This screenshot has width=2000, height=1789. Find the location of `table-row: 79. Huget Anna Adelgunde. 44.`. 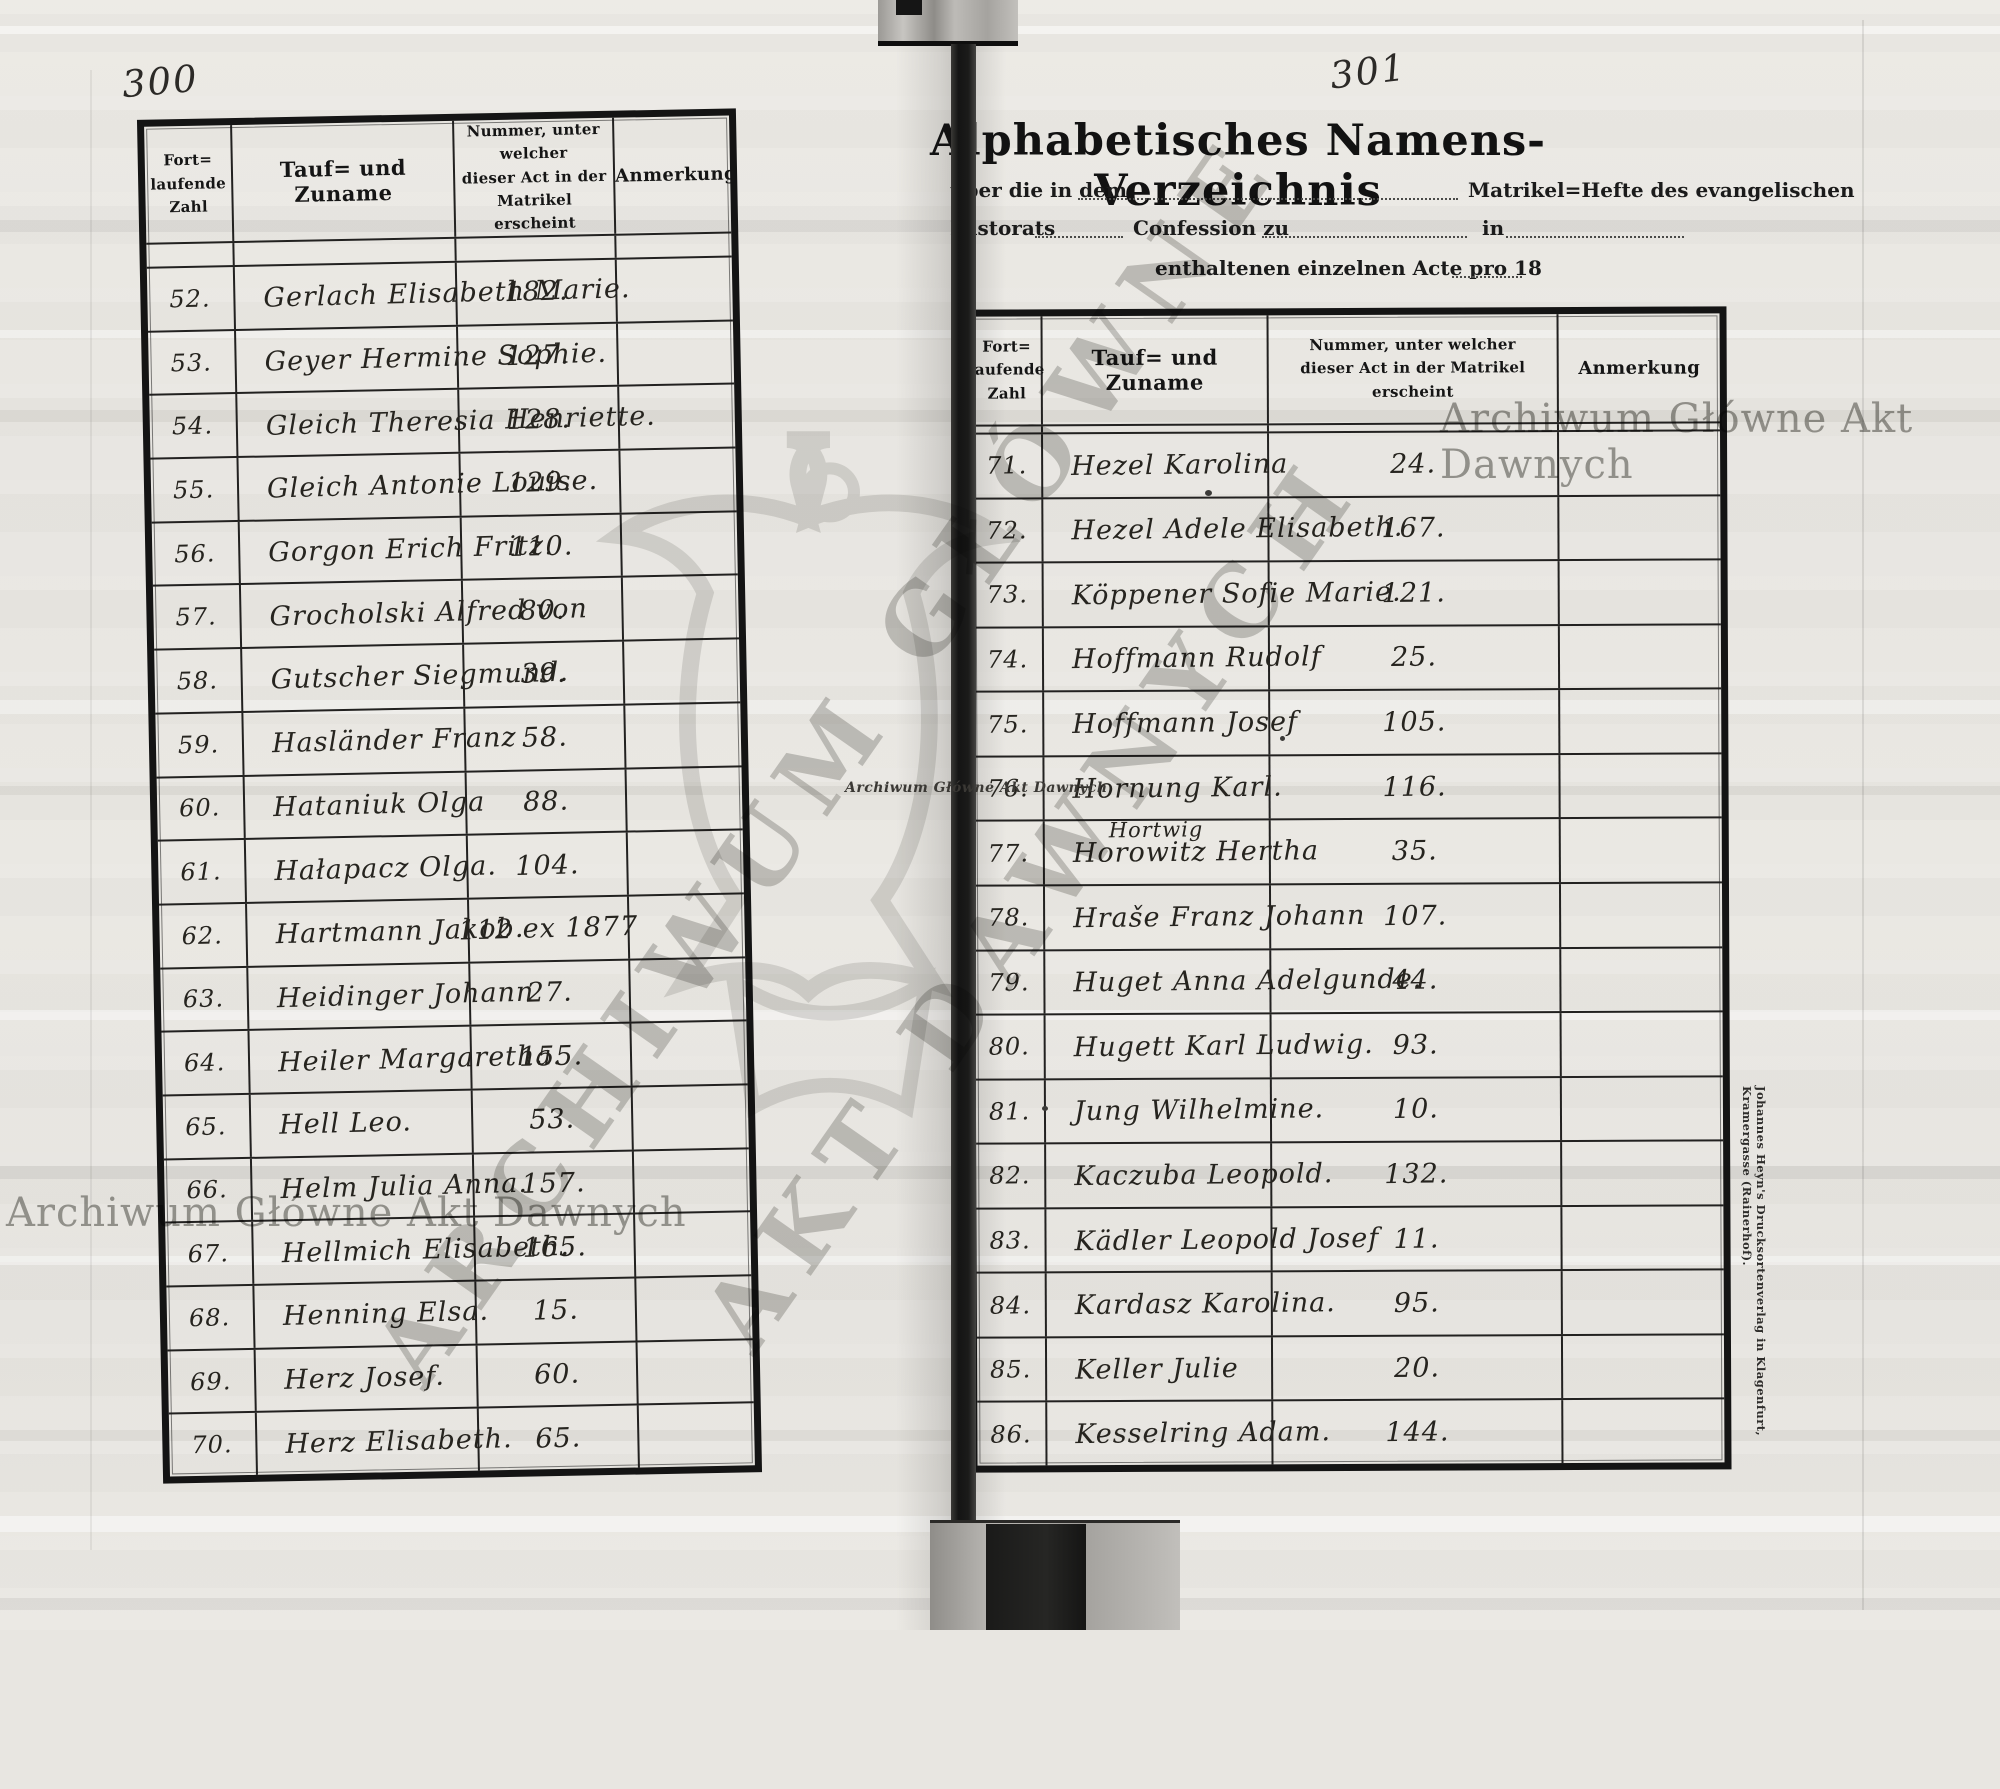

table-row: 79. Huget Anna Adelgunde. 44. is located at coordinates (1349, 981).